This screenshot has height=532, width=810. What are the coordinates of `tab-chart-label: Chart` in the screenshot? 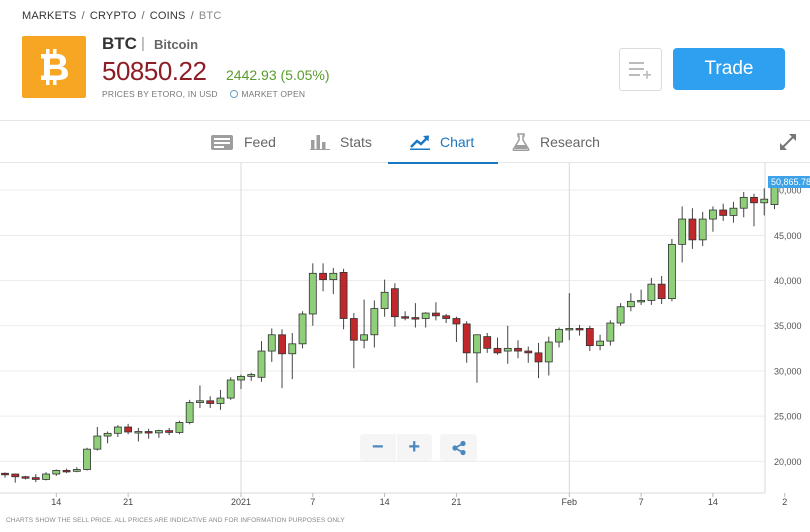 It's located at (457, 142).